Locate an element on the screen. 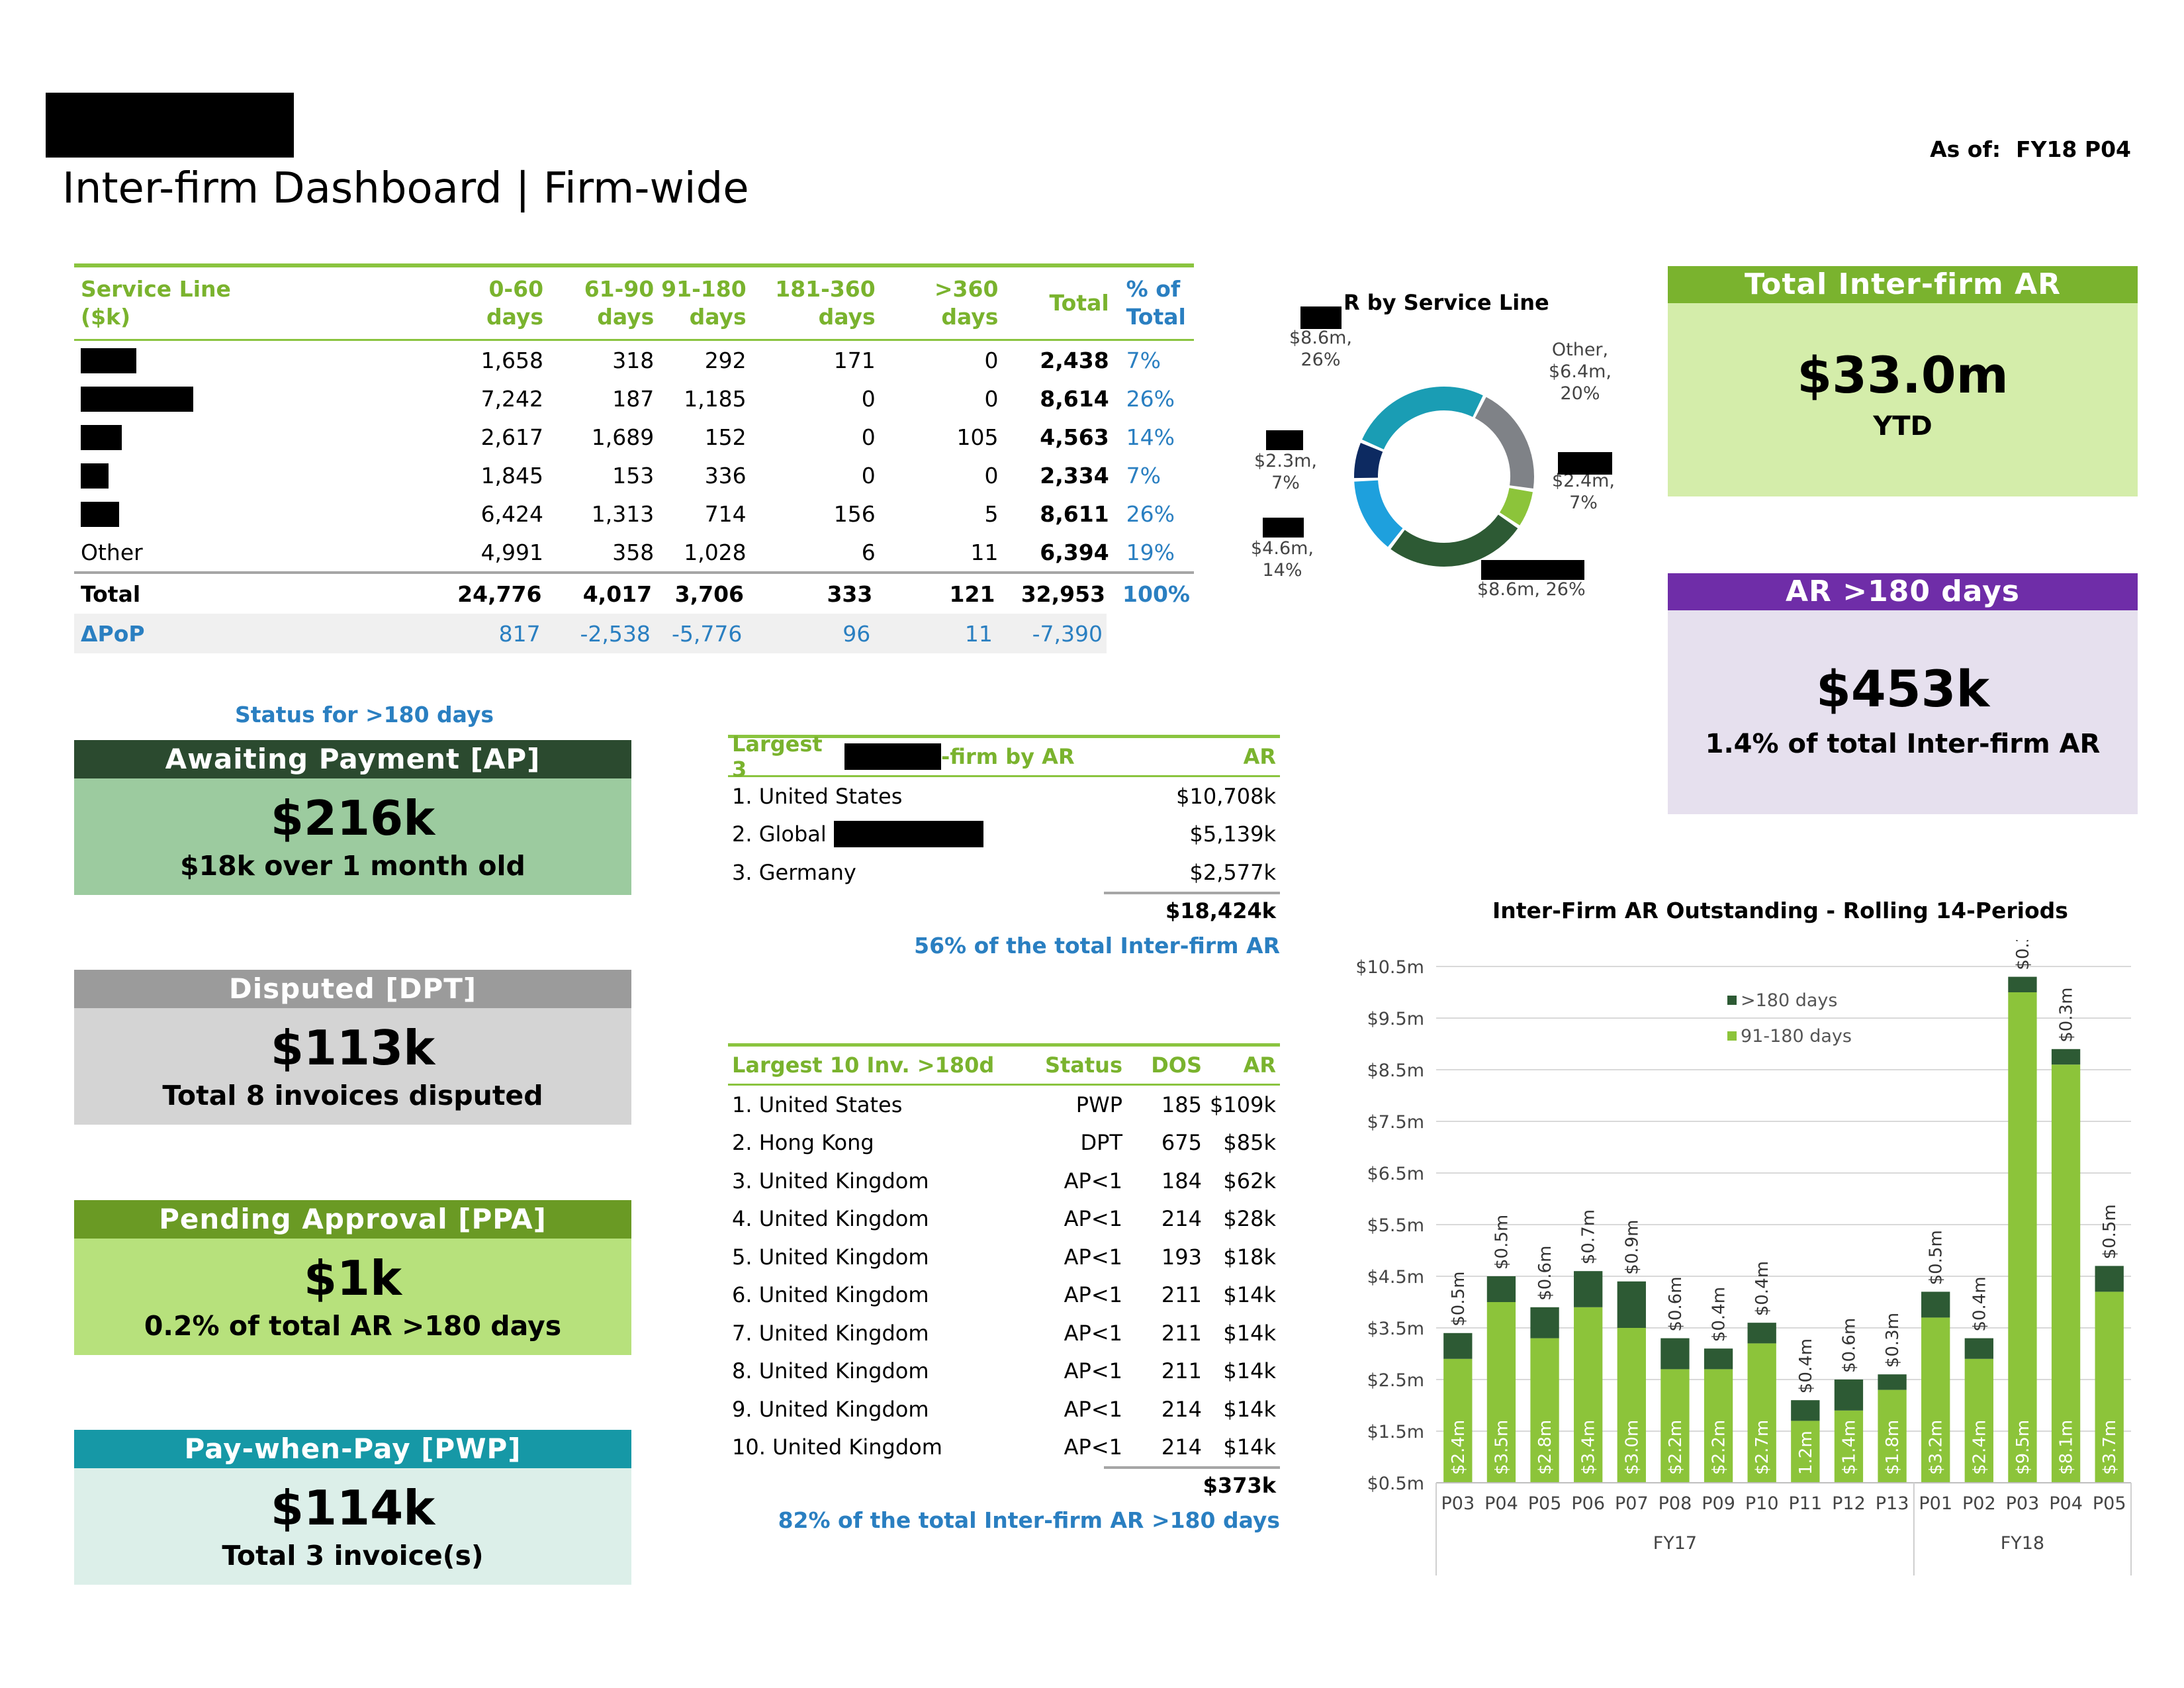 The image size is (2184, 1688). bar-label-91-180: $1.8m is located at coordinates (1893, 1447).